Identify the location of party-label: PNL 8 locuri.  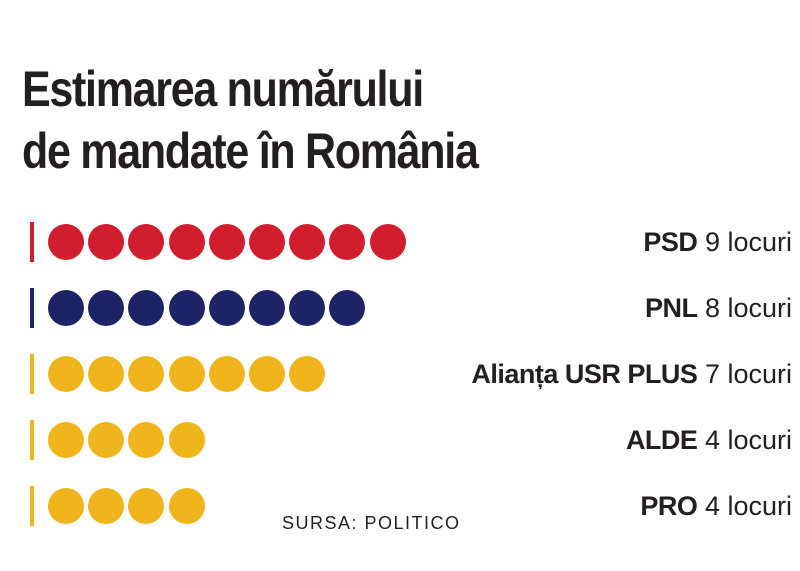
(718, 308).